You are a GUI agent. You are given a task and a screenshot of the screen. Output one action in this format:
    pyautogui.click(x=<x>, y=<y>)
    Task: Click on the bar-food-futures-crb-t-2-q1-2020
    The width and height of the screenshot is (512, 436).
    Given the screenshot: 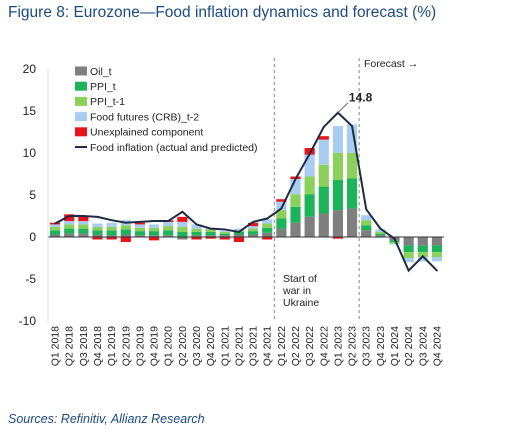 What is the action you would take?
    pyautogui.click(x=168, y=224)
    